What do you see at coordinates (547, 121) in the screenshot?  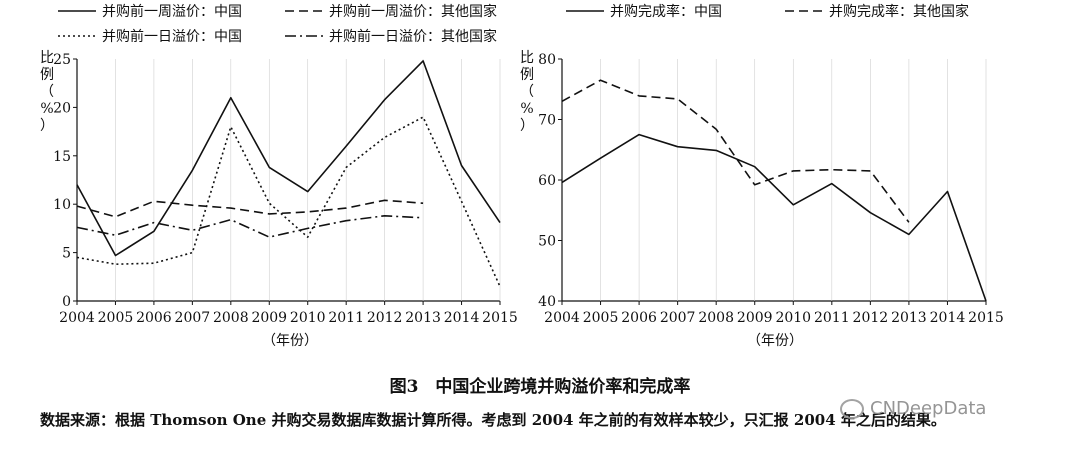 I see `y-tick-label: 70` at bounding box center [547, 121].